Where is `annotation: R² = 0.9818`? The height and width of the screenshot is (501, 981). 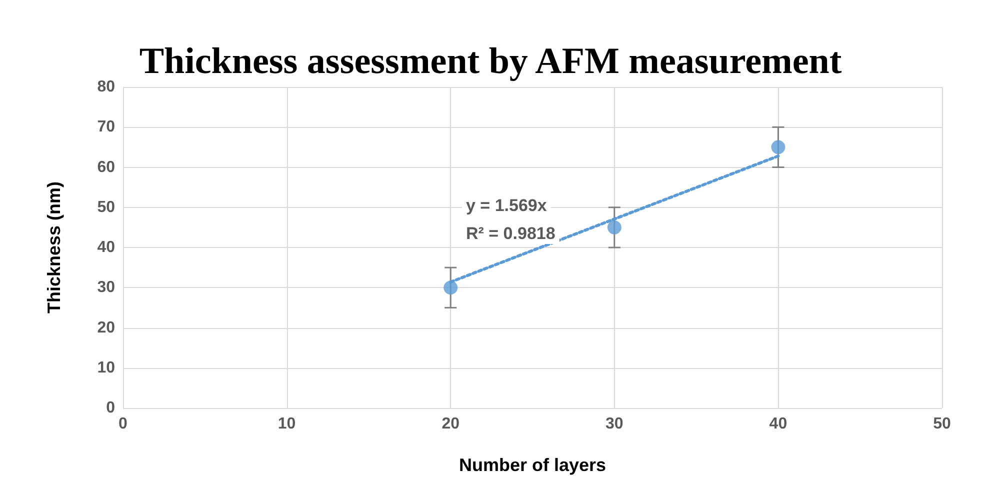
annotation: R² = 0.9818 is located at coordinates (511, 233).